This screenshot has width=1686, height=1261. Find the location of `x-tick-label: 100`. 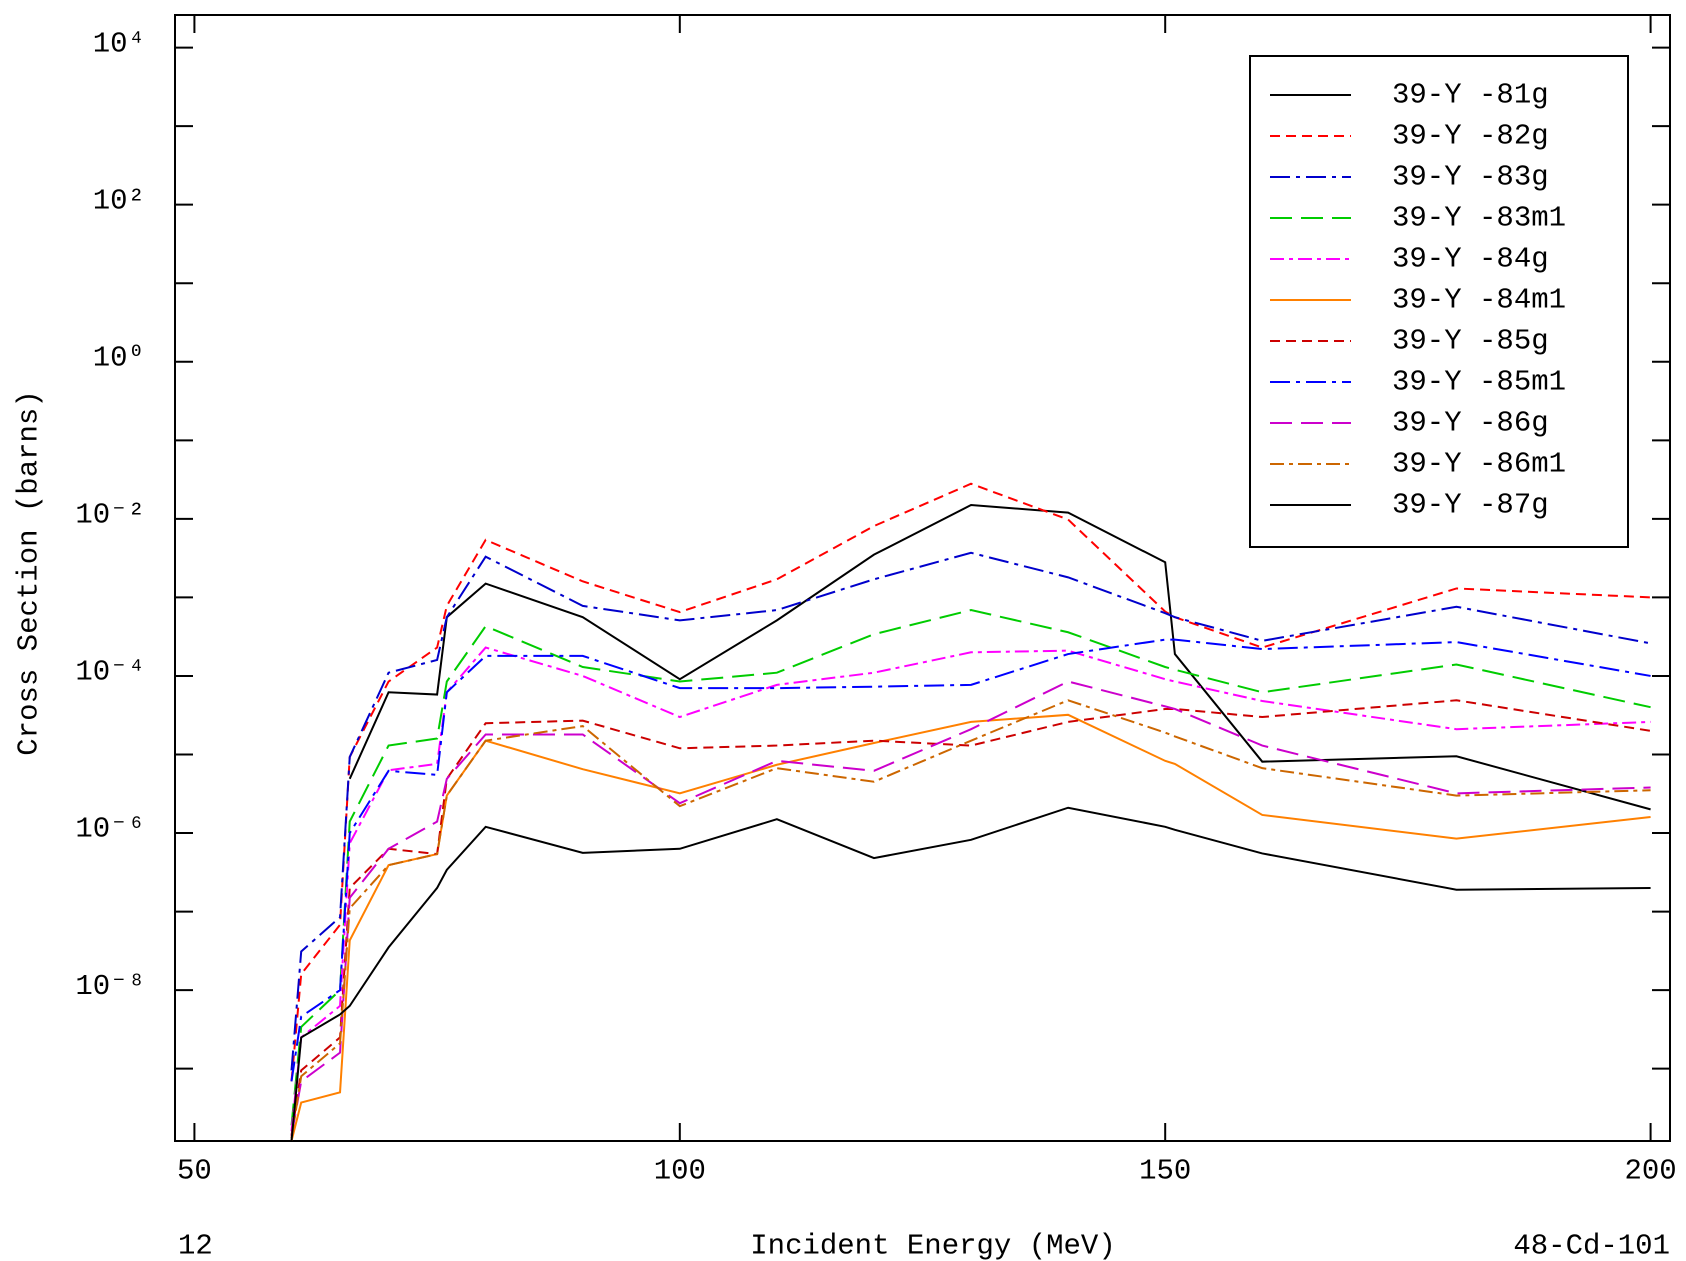

x-tick-label: 100 is located at coordinates (680, 1171).